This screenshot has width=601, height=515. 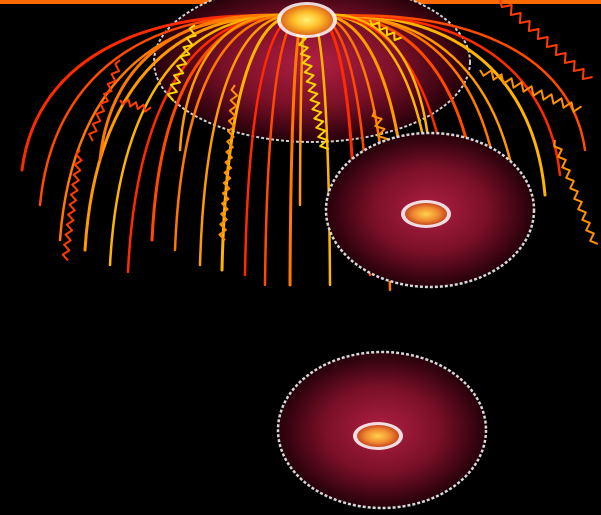 I want to click on bottom-sphere, so click(x=382, y=430).